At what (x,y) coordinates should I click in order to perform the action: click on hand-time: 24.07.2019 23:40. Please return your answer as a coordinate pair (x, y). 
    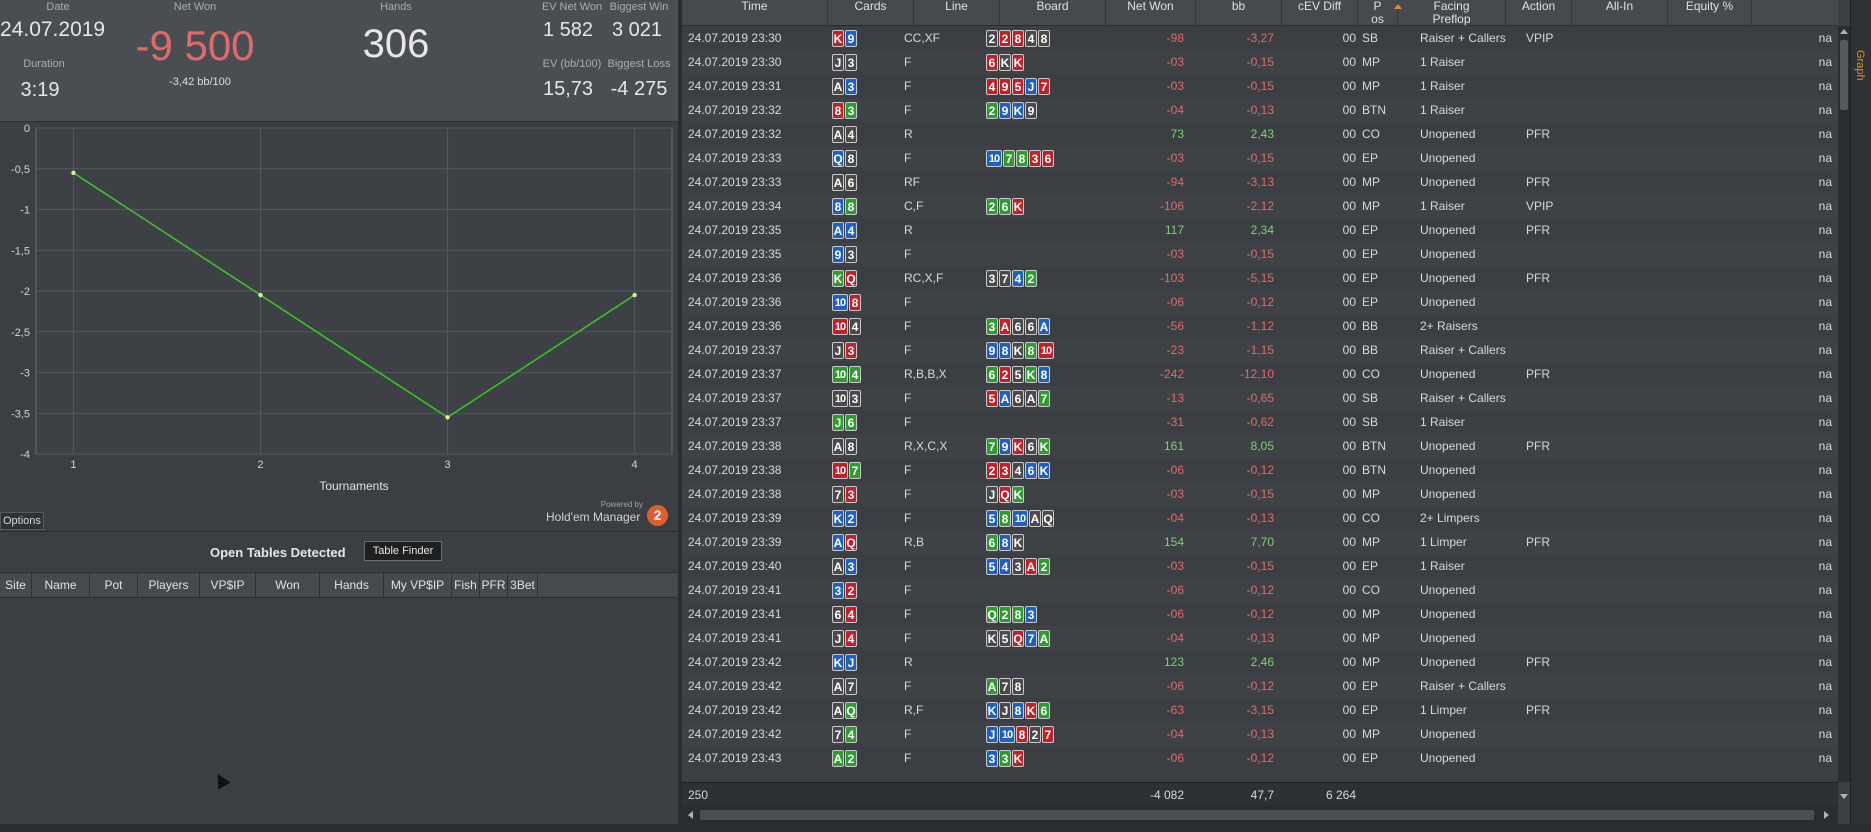
    Looking at the image, I should click on (735, 566).